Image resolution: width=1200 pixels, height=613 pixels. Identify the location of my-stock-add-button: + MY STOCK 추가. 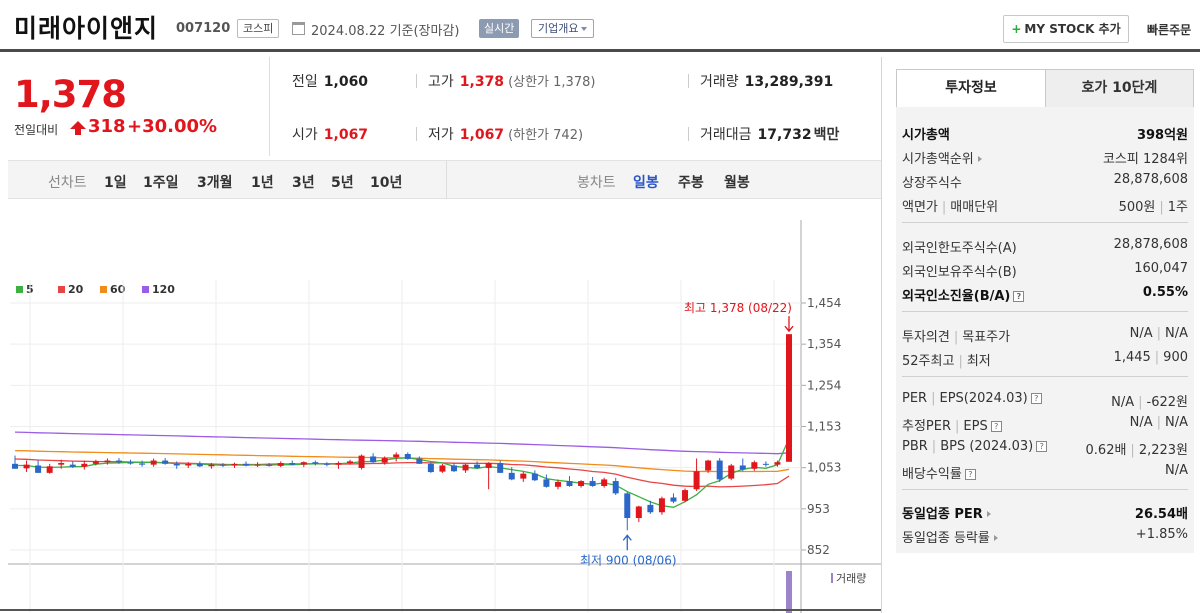
(1066, 29).